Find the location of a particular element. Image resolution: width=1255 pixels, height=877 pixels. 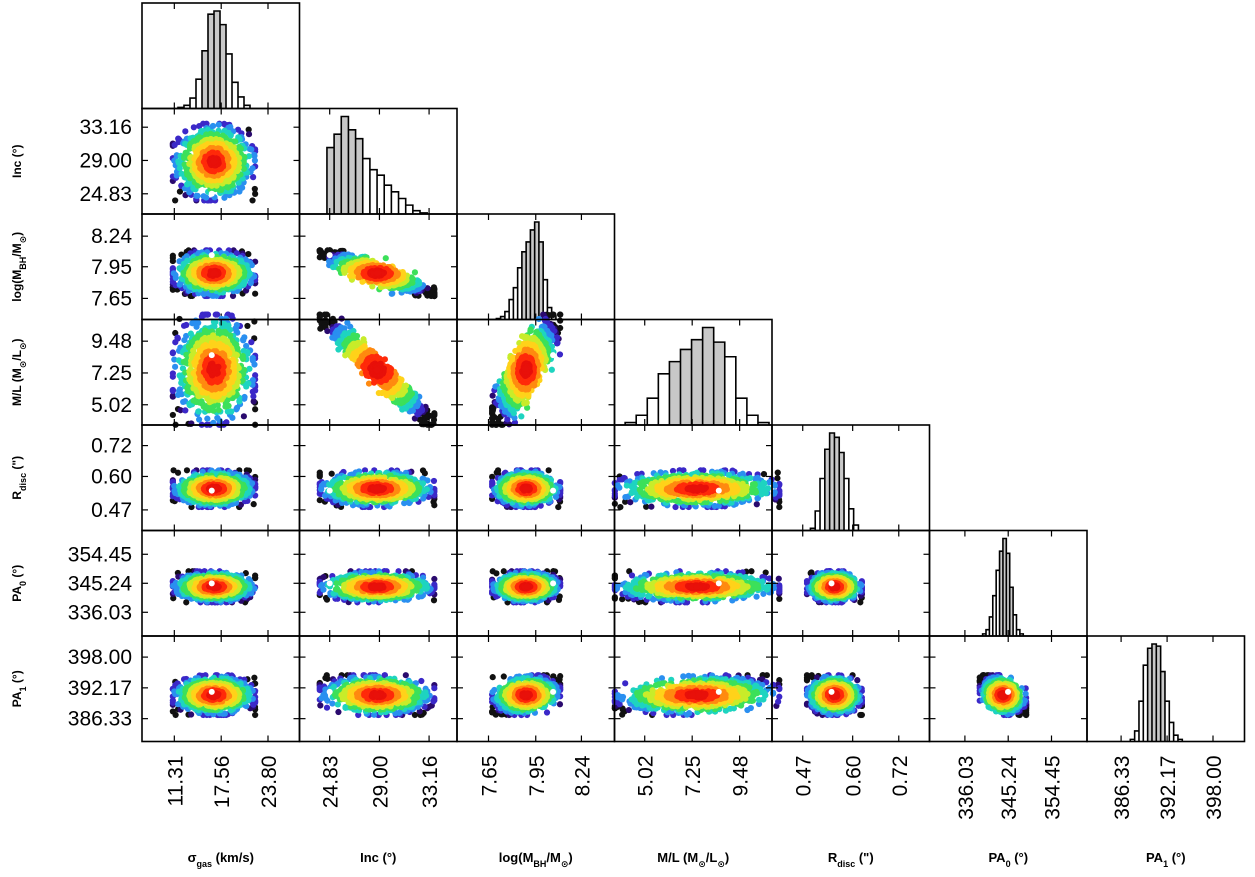

scatter-panel-sigma-vs-inc is located at coordinates (221, 161).